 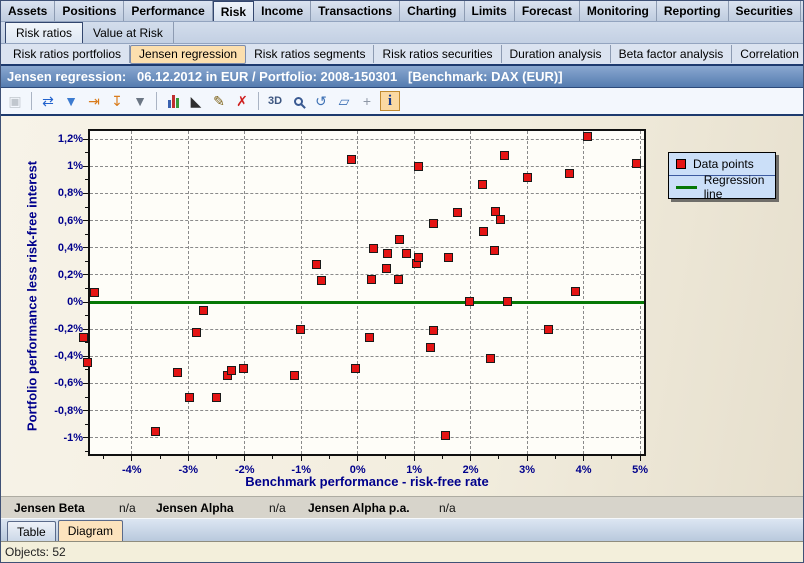 I want to click on view-tab-diagram: Diagram, so click(x=90, y=530).